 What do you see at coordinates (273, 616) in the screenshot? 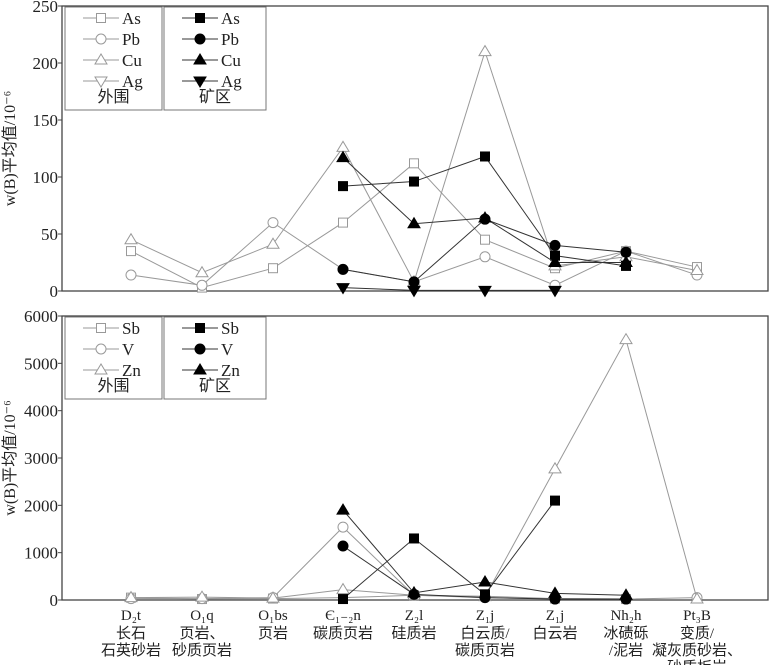
I see `x-tick-label: O₁bs` at bounding box center [273, 616].